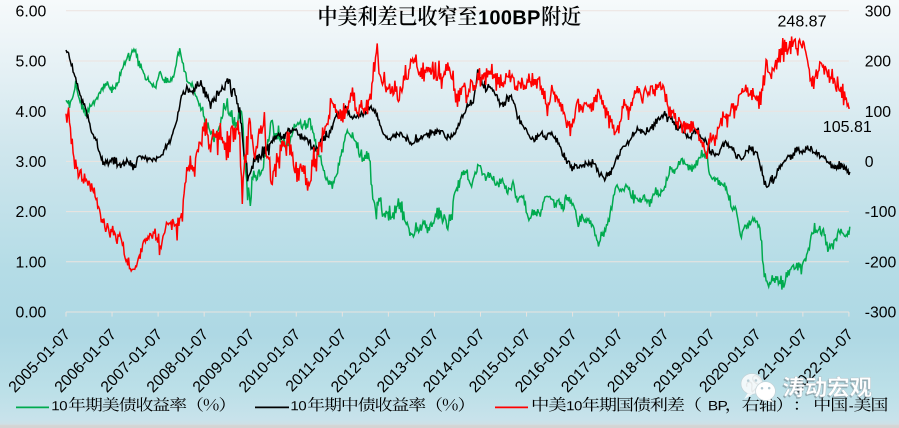 The height and width of the screenshot is (428, 899). What do you see at coordinates (878, 112) in the screenshot?
I see `svg-text: 100` at bounding box center [878, 112].